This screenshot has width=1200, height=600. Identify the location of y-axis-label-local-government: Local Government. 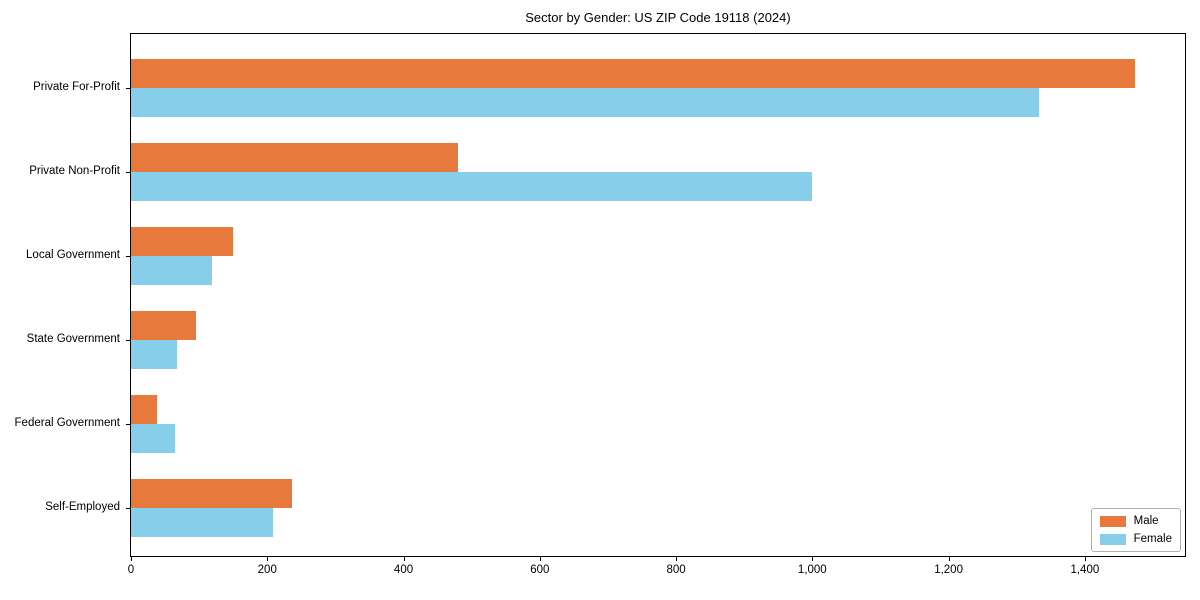
(73, 255).